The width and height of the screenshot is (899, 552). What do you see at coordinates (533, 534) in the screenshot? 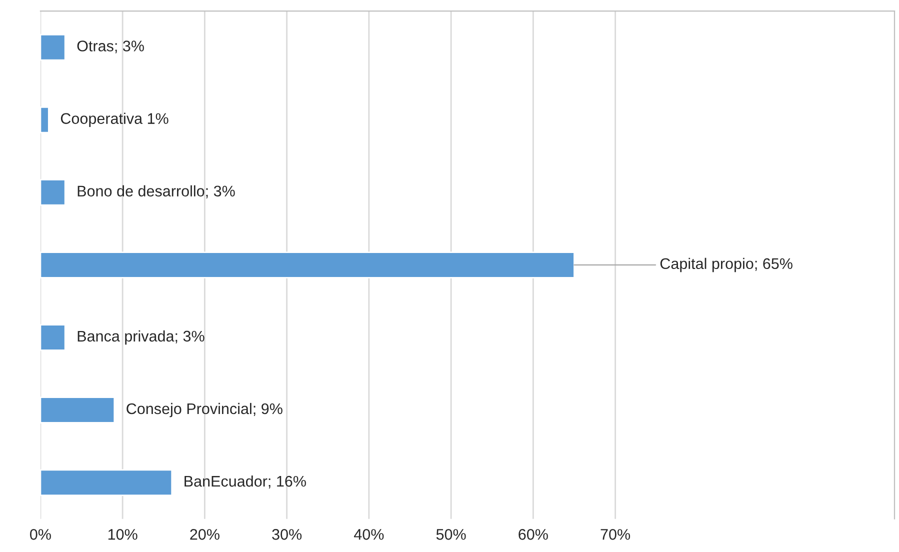
I see `x-tick-label: 60%` at bounding box center [533, 534].